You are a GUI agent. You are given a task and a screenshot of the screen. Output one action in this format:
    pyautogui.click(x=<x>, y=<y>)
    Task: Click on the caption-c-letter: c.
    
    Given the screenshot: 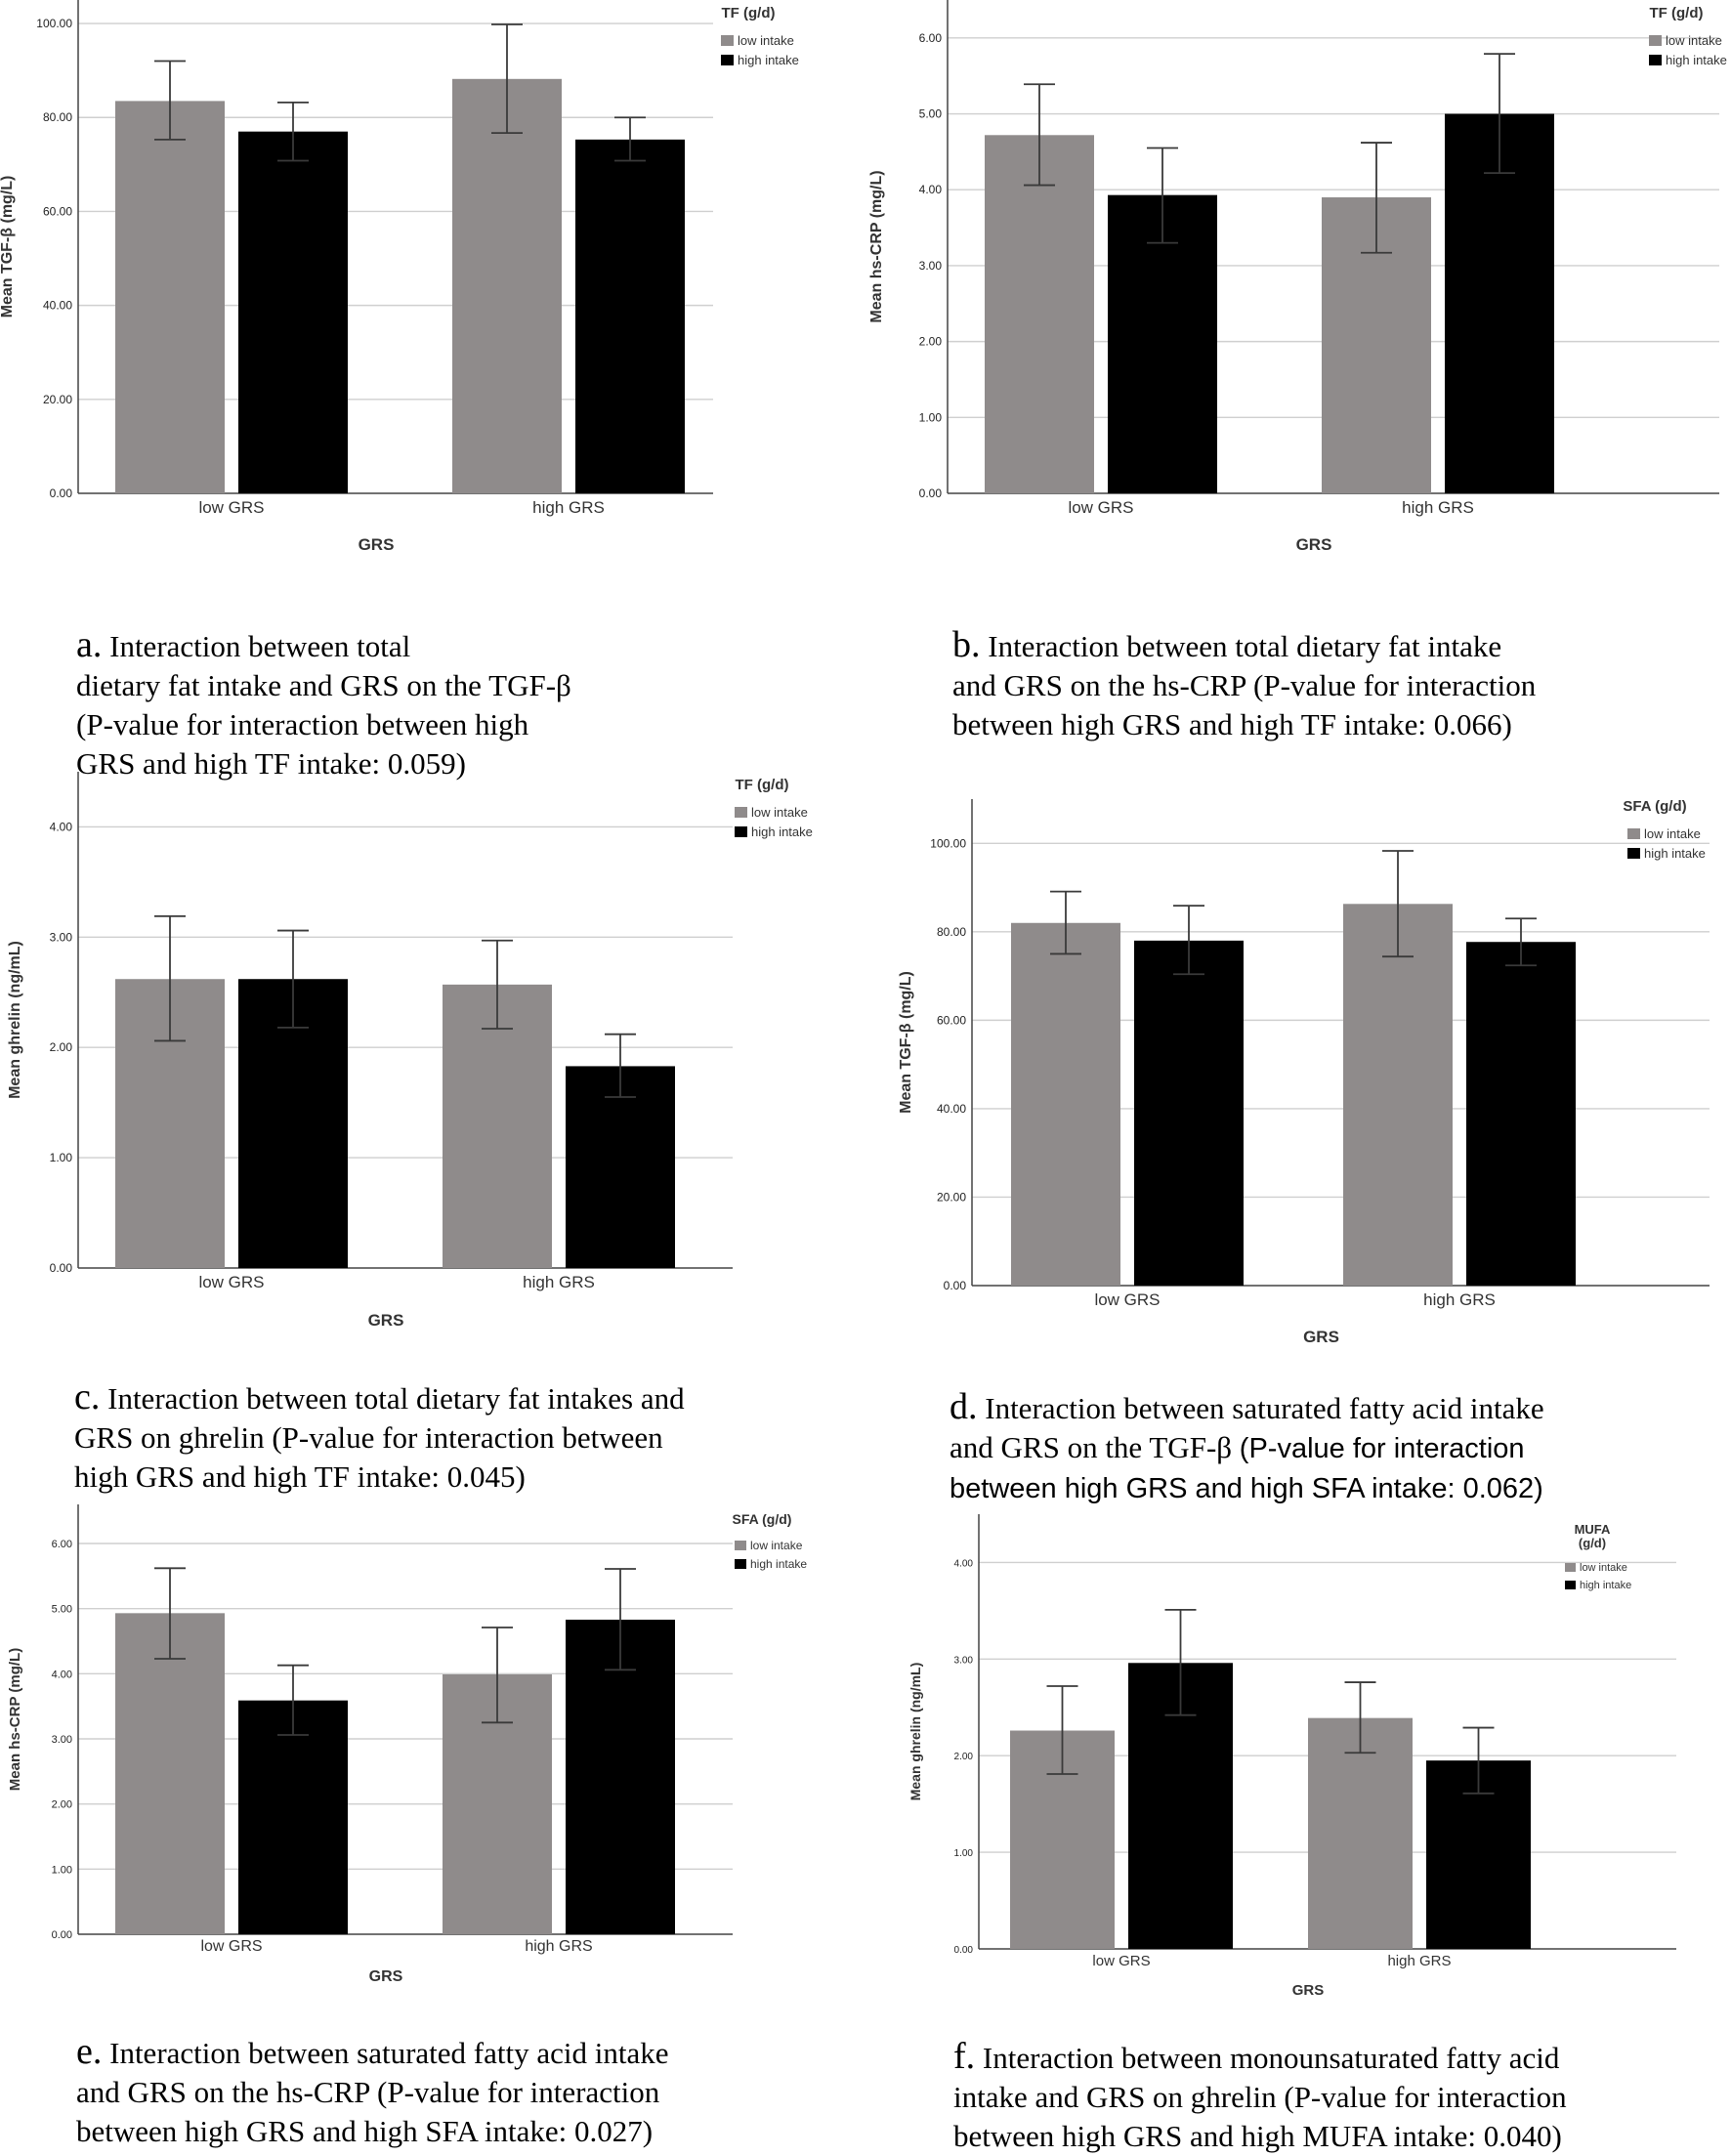 What is the action you would take?
    pyautogui.click(x=87, y=1397)
    